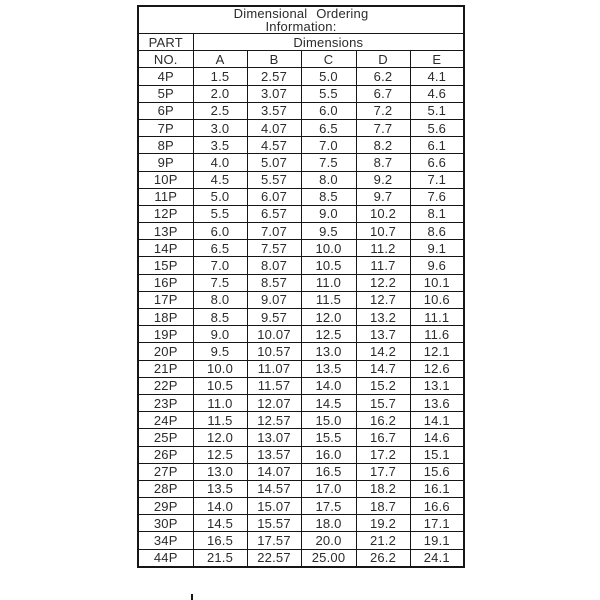  I want to click on dimension-cell: 6.5, so click(328, 128).